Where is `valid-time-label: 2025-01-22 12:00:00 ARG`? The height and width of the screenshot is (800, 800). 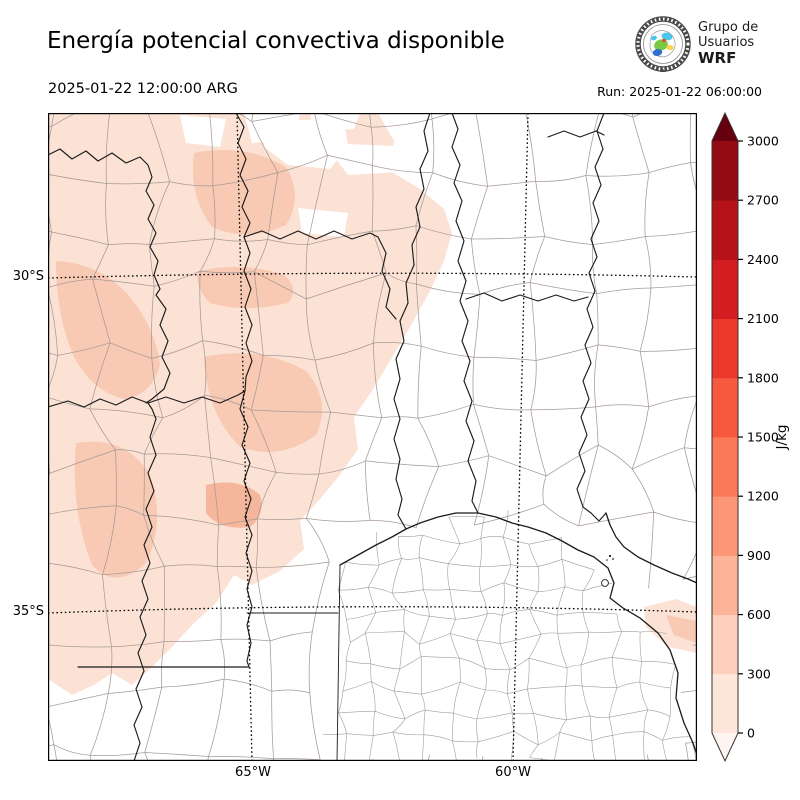 valid-time-label: 2025-01-22 12:00:00 ARG is located at coordinates (143, 89).